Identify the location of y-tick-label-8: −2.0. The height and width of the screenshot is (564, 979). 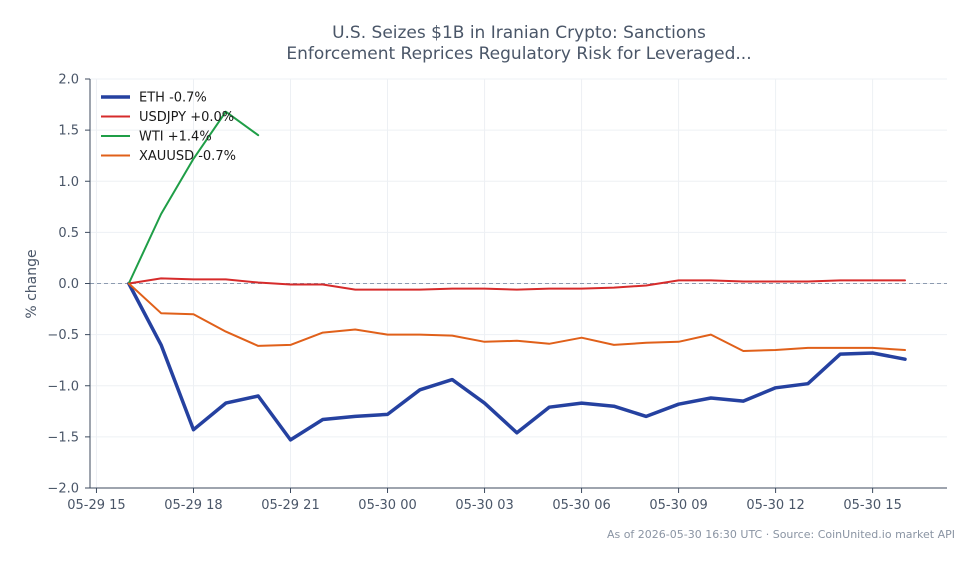
(63, 489).